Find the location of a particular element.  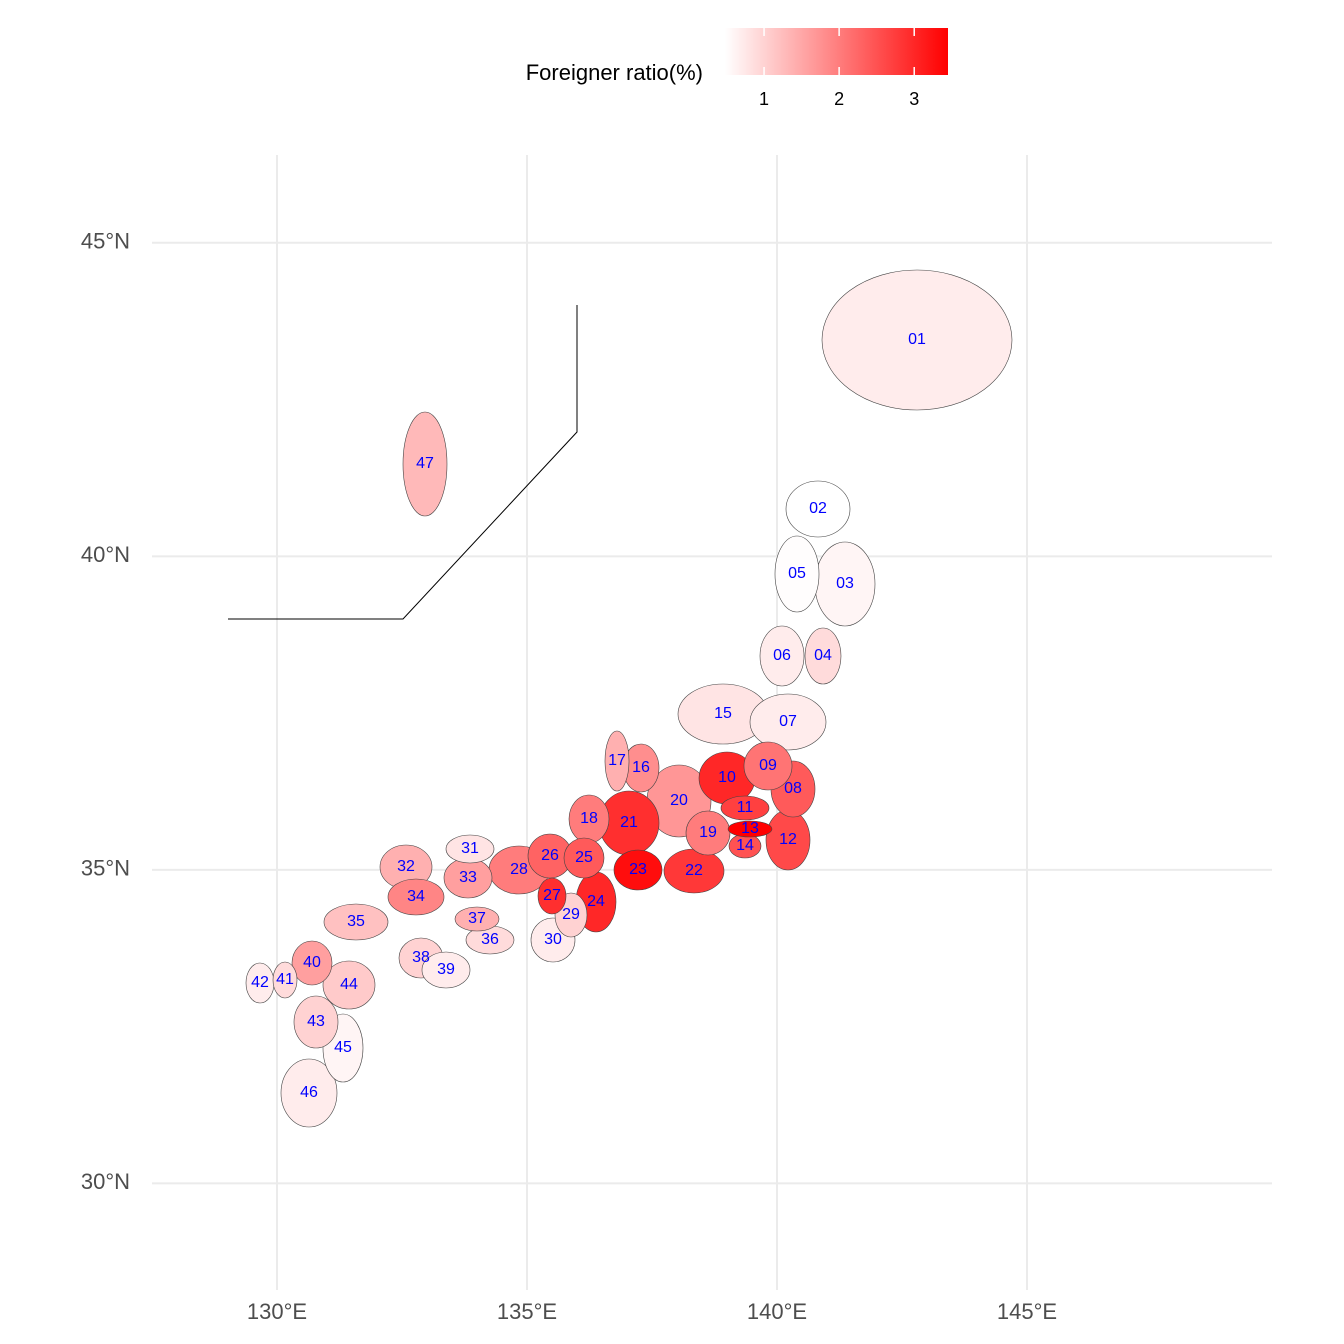

prefecture-code: 13 is located at coordinates (750, 828).